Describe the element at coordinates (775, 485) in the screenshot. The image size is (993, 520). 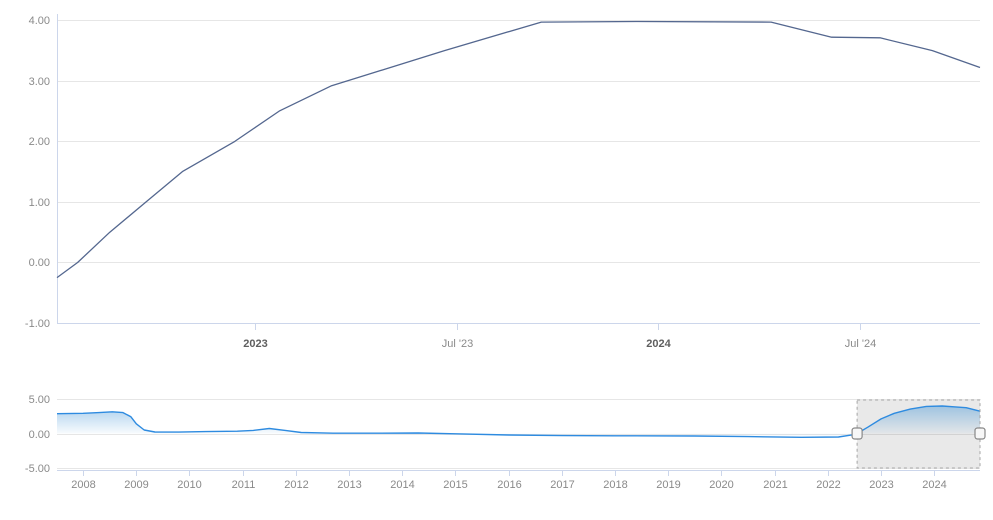
I see `nav-x-tick-label: 2021` at that location.